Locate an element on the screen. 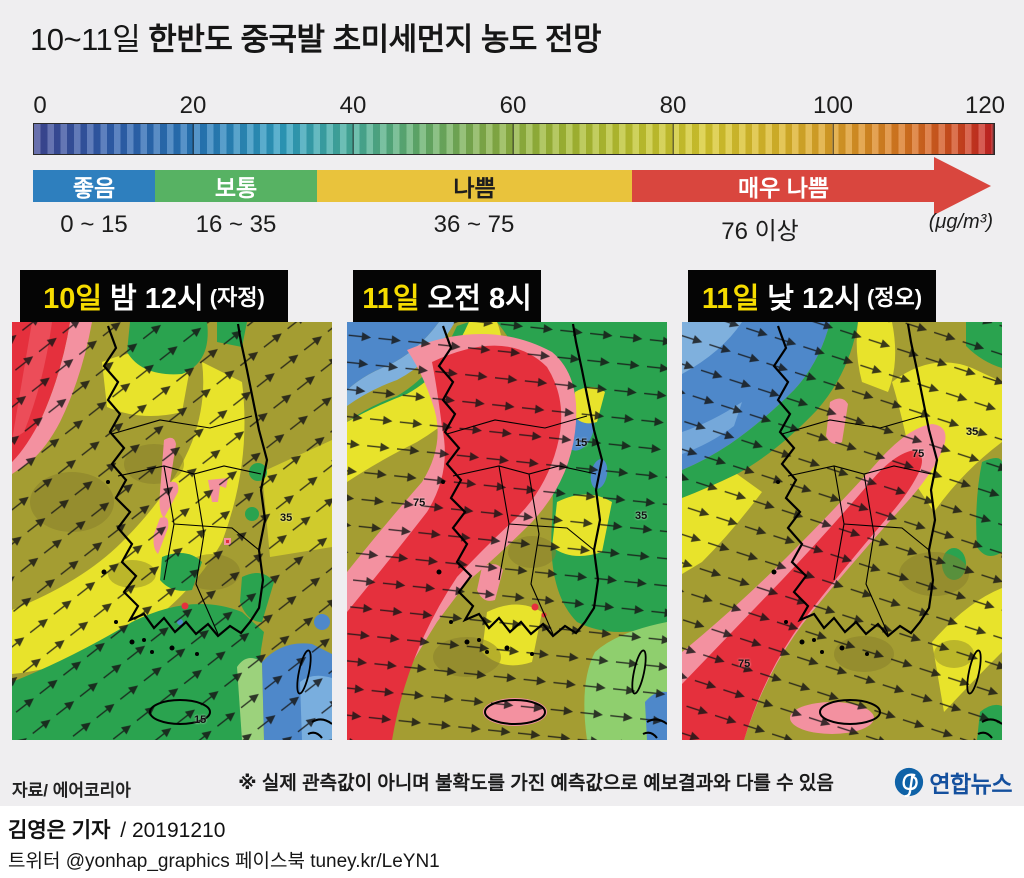 Image resolution: width=1024 pixels, height=878 pixels. map3-day: 11일 is located at coordinates (730, 299).